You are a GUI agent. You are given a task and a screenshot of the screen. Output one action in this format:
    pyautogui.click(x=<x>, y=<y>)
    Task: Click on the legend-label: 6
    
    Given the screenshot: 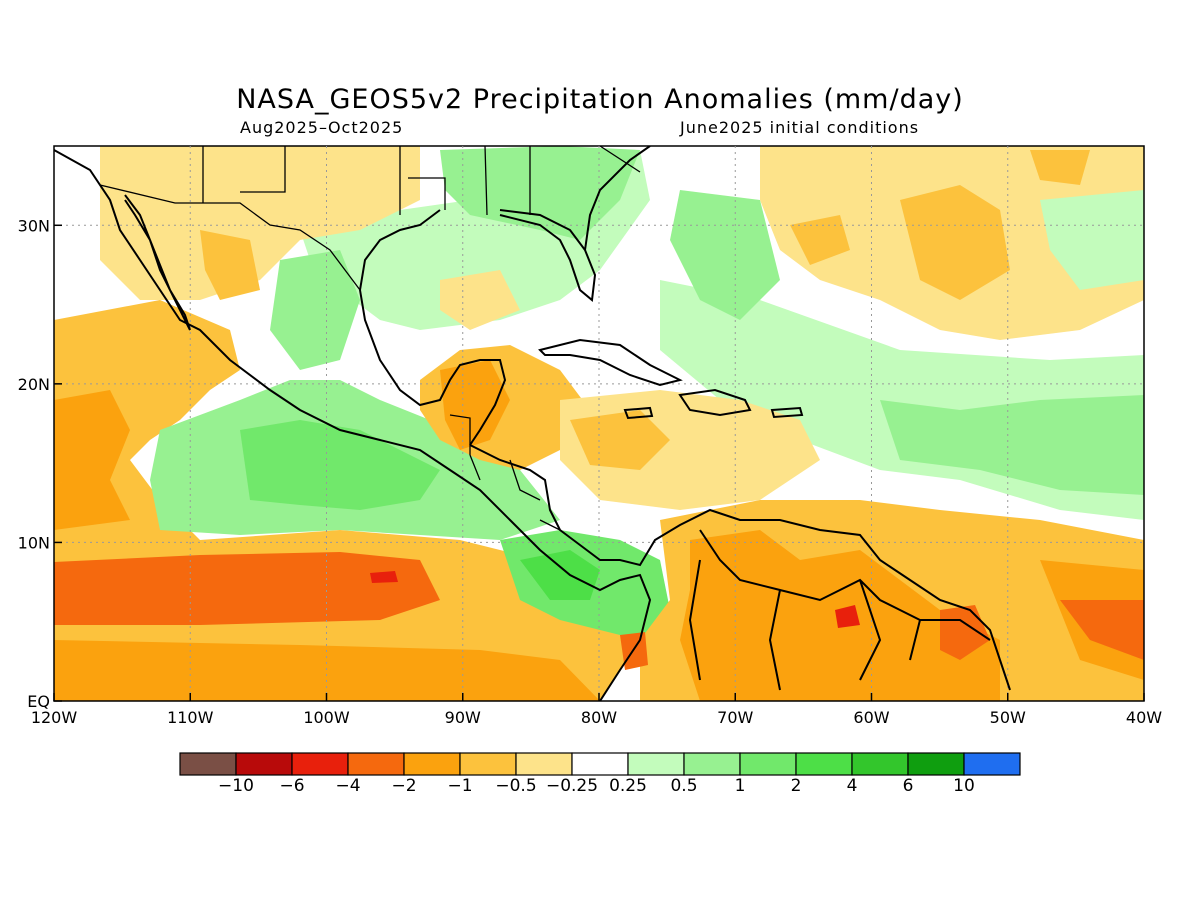 What is the action you would take?
    pyautogui.click(x=908, y=786)
    